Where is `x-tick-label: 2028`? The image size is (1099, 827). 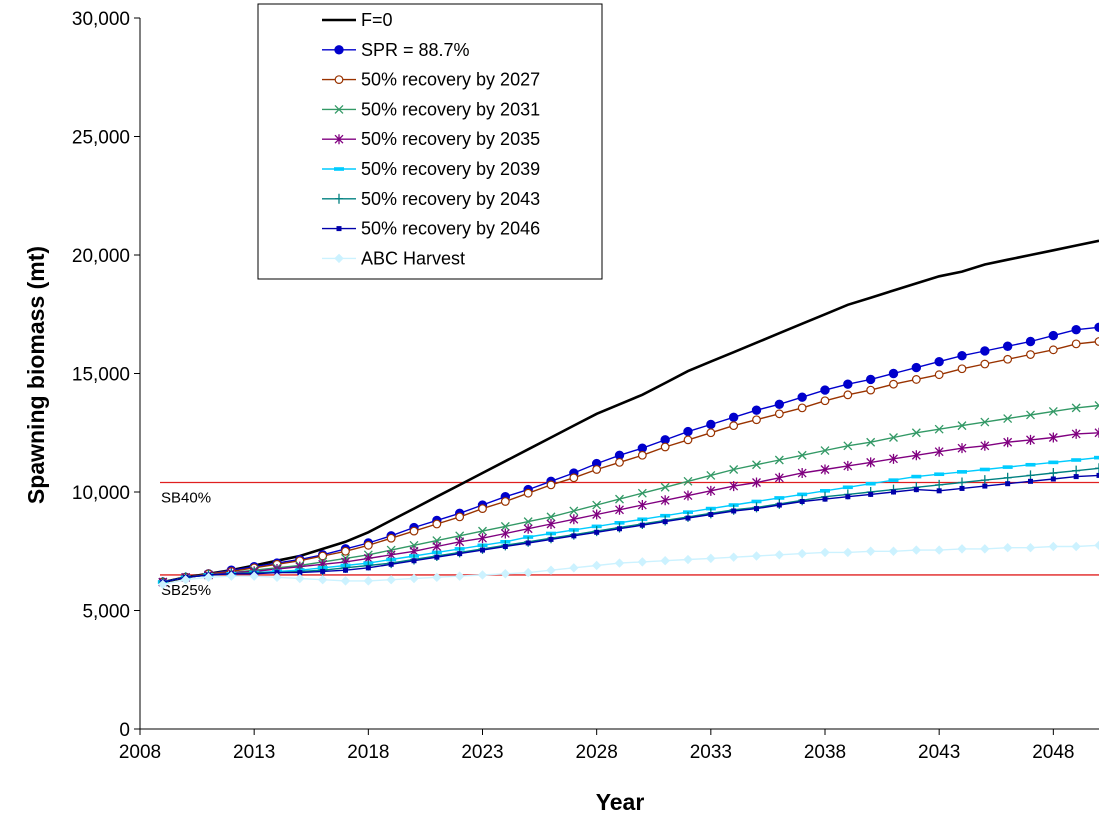
x-tick-label: 2028 is located at coordinates (597, 752).